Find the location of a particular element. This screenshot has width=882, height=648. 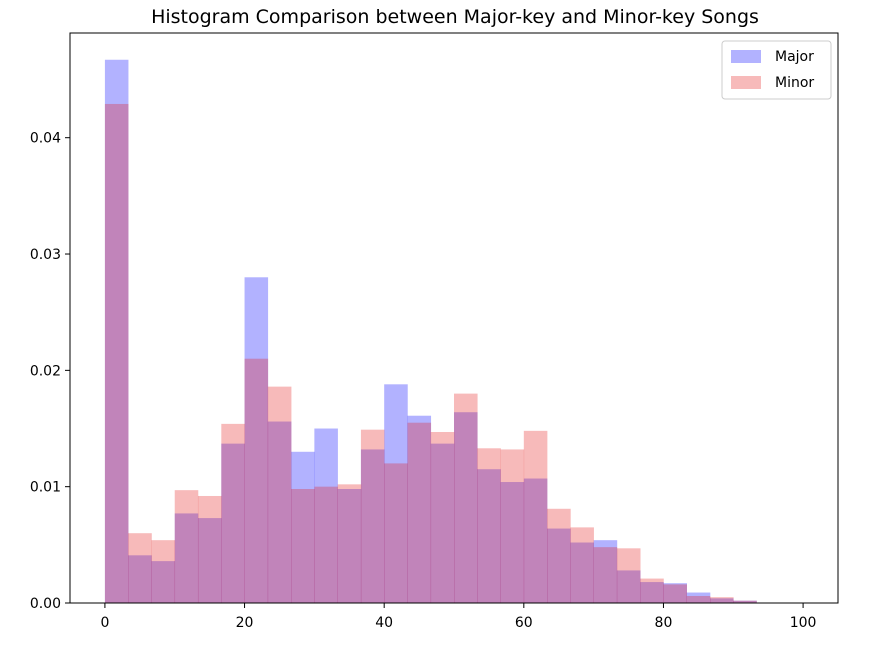

x-tick-label-60: 60 is located at coordinates (524, 623).